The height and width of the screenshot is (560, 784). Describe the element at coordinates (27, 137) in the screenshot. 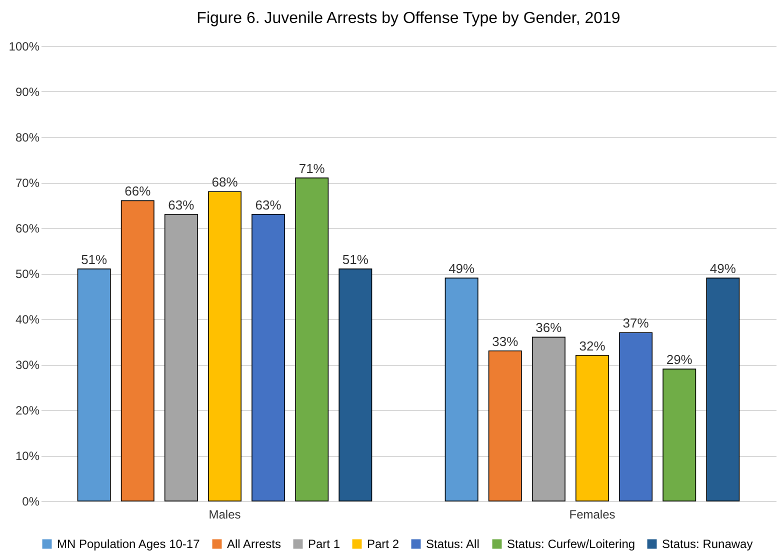

I see `y-tick-label: 80%` at that location.